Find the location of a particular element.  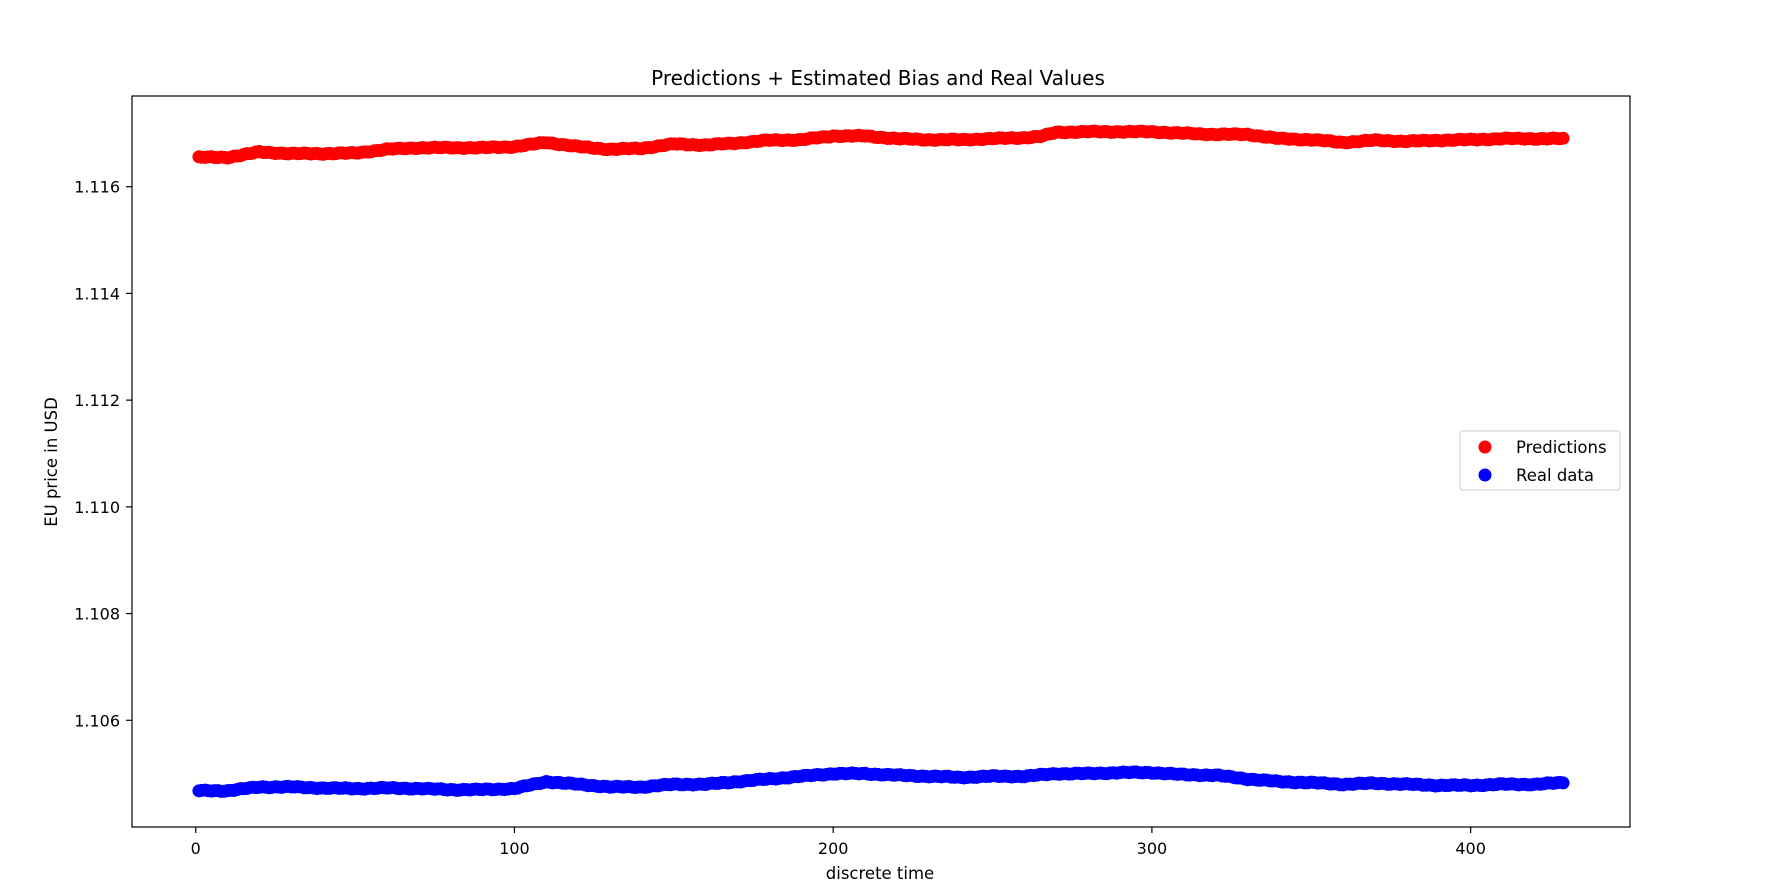

legend-marker-predictions is located at coordinates (1485, 447).